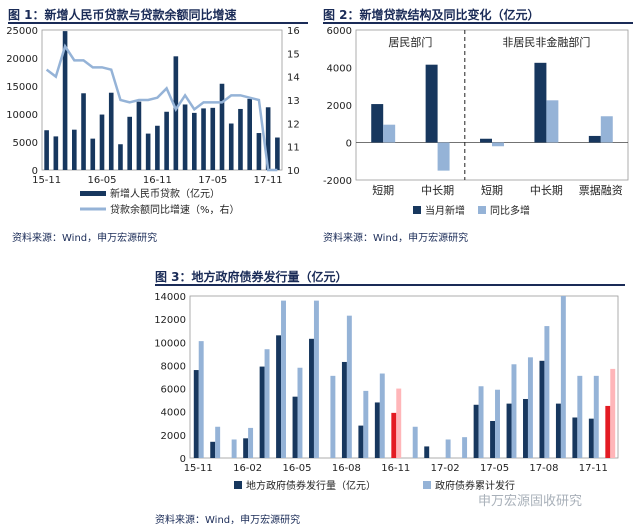 The height and width of the screenshot is (527, 640). I want to click on chart1-title: 图 1：新增人民币贷款与贷款余额同比增速, so click(122, 15).